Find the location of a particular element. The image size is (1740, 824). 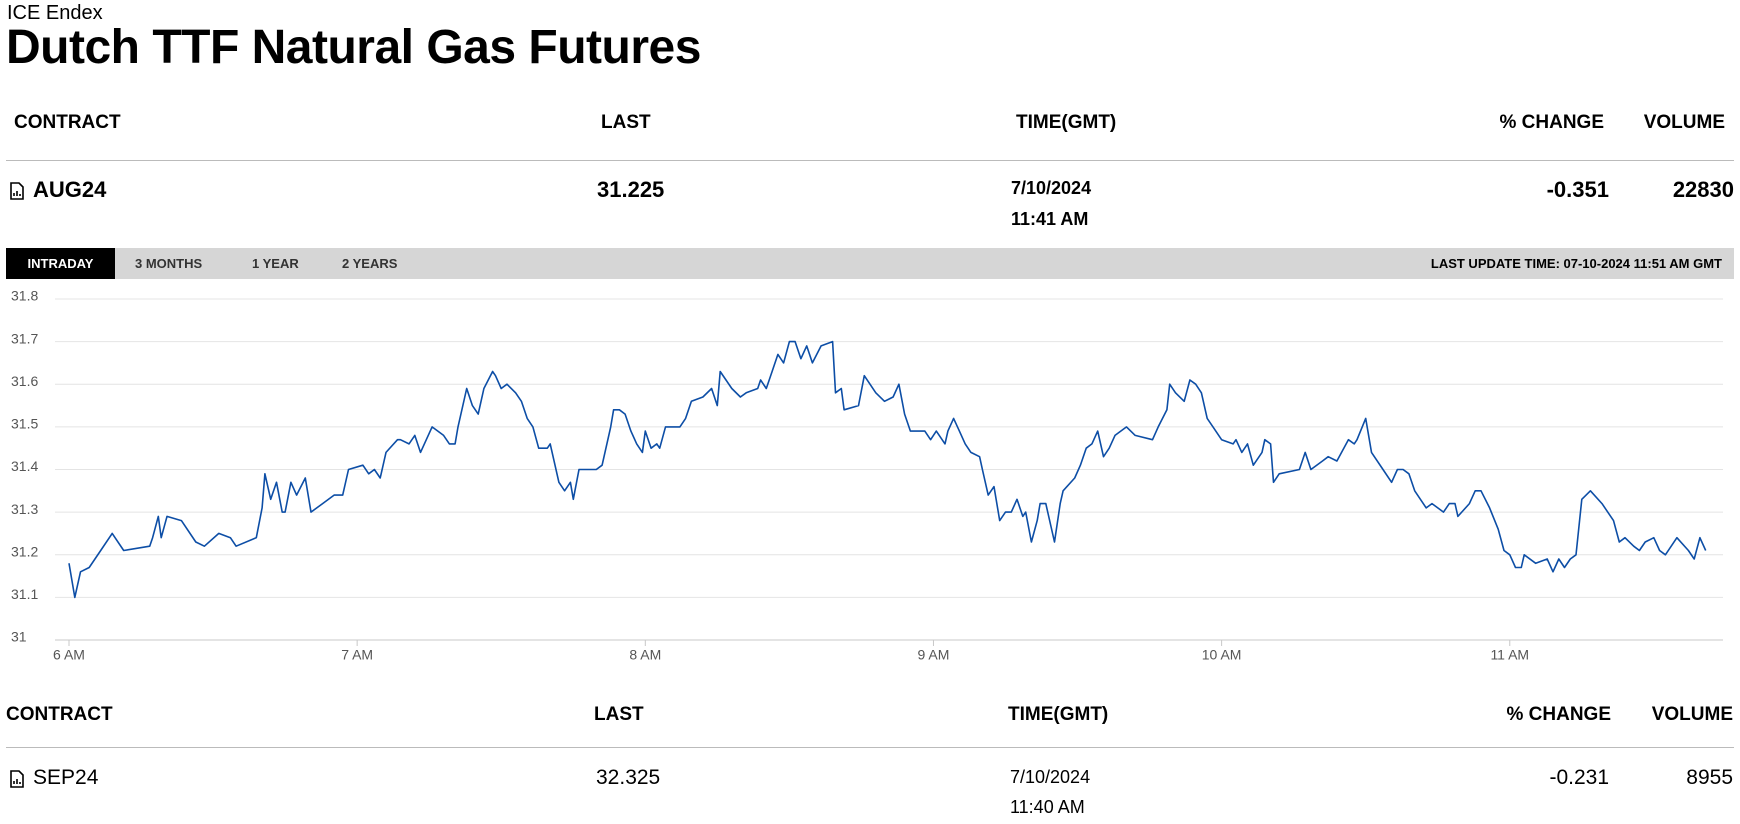

y-tick-label: 31.8 is located at coordinates (24, 296).